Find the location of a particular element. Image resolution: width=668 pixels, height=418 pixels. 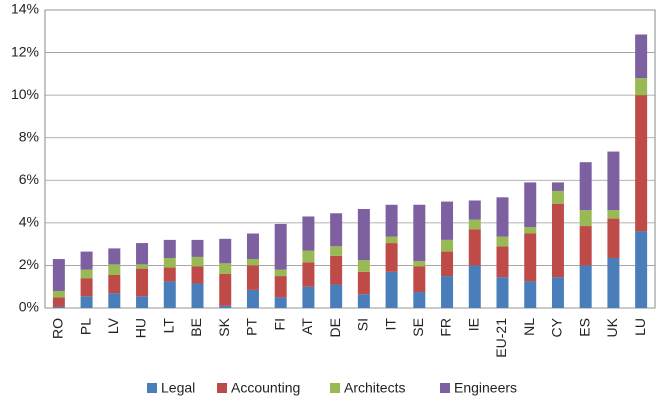

x-tick-label: FI is located at coordinates (279, 324).